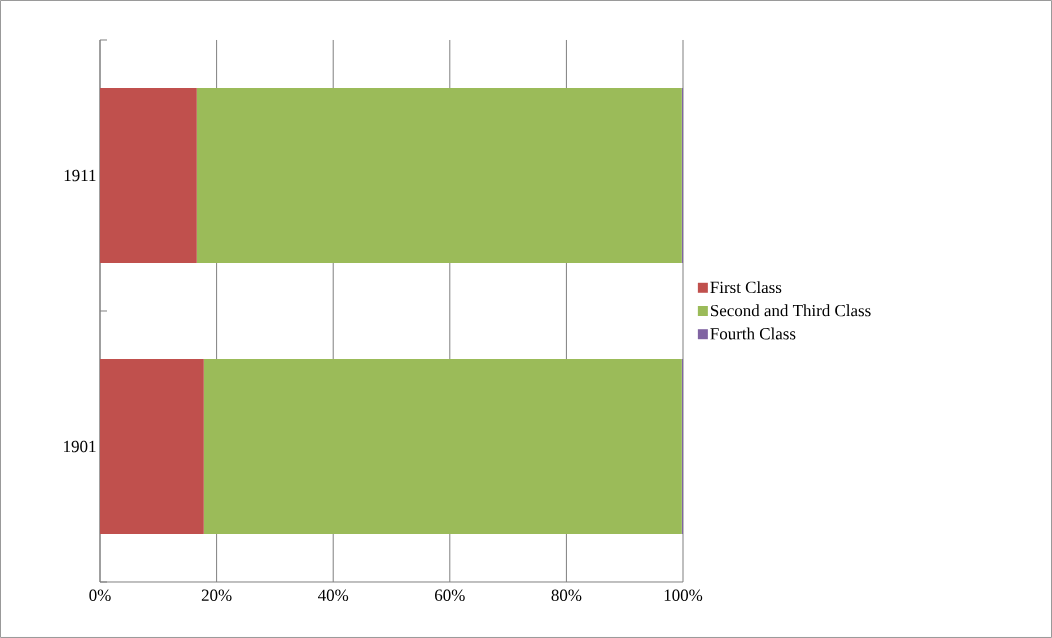 Image resolution: width=1052 pixels, height=638 pixels. Describe the element at coordinates (80, 446) in the screenshot. I see `y-tick-label: 1901` at that location.